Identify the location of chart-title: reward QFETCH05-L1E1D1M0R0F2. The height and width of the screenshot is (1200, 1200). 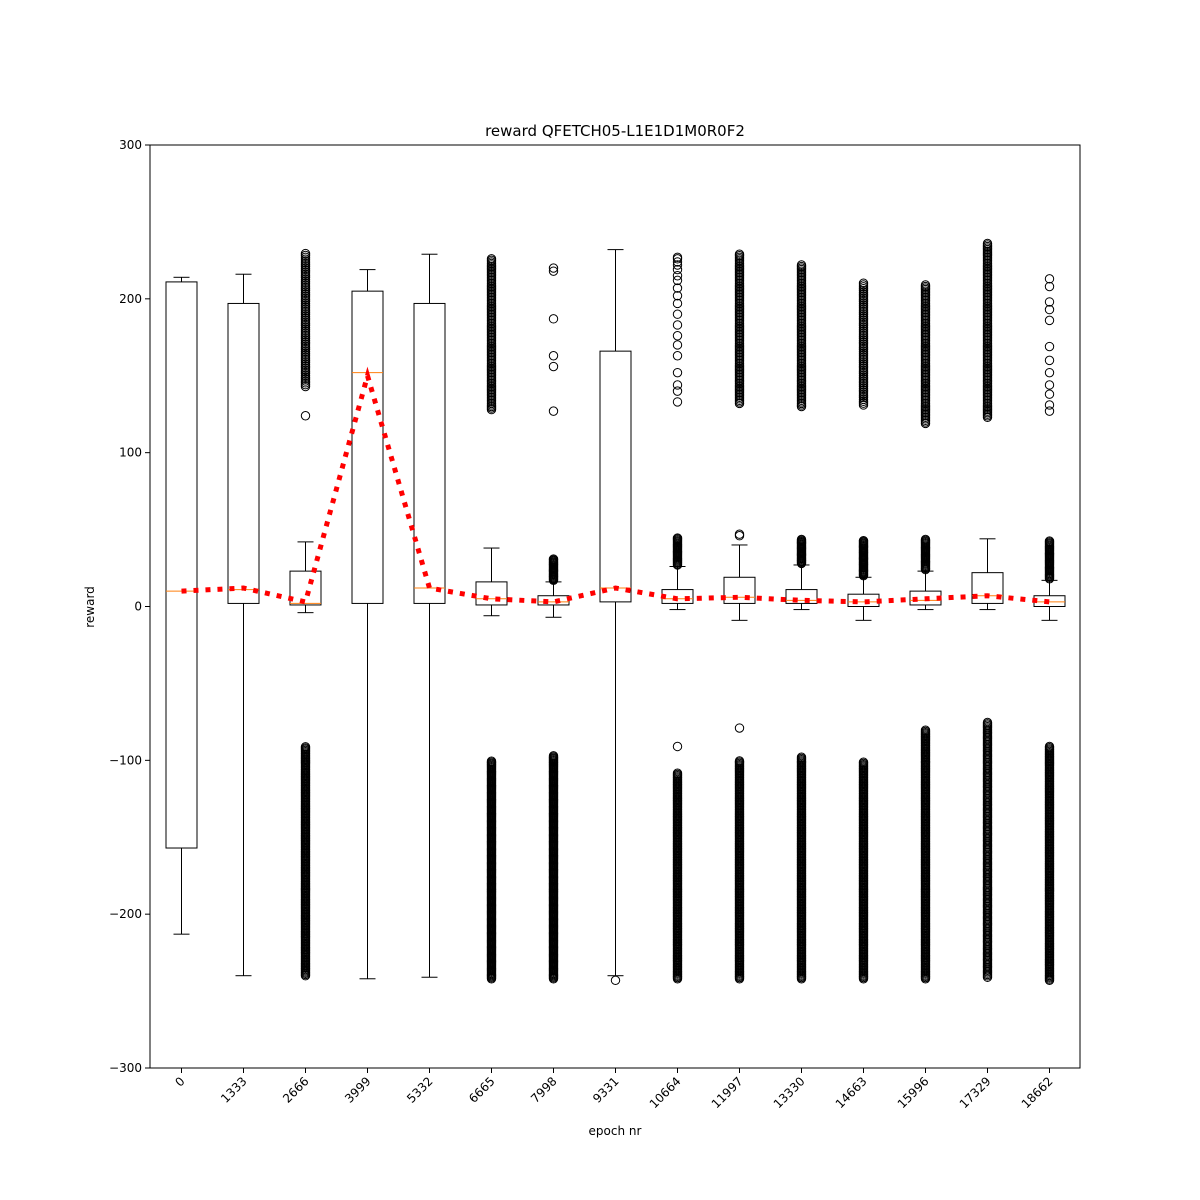
(615, 131).